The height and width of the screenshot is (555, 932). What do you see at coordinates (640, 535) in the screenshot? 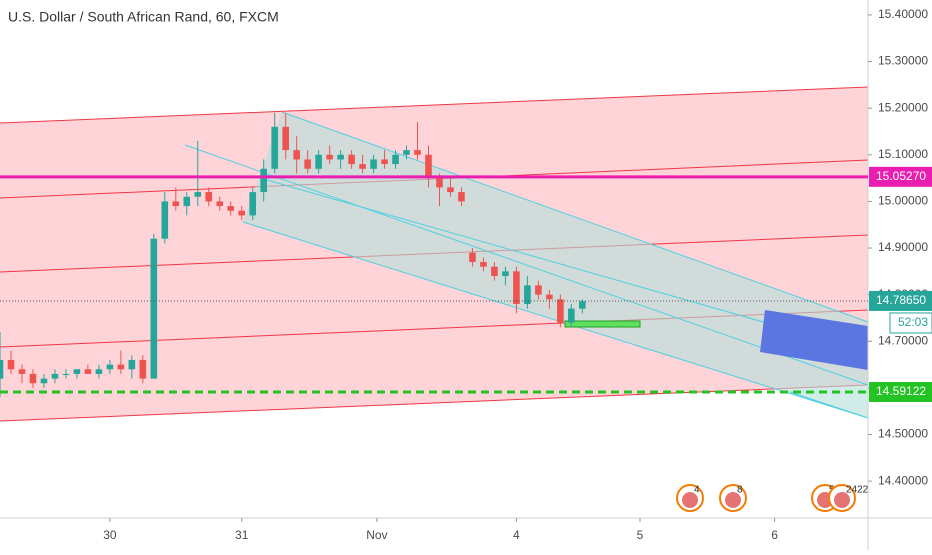
I see `x-tick-label: 5` at bounding box center [640, 535].